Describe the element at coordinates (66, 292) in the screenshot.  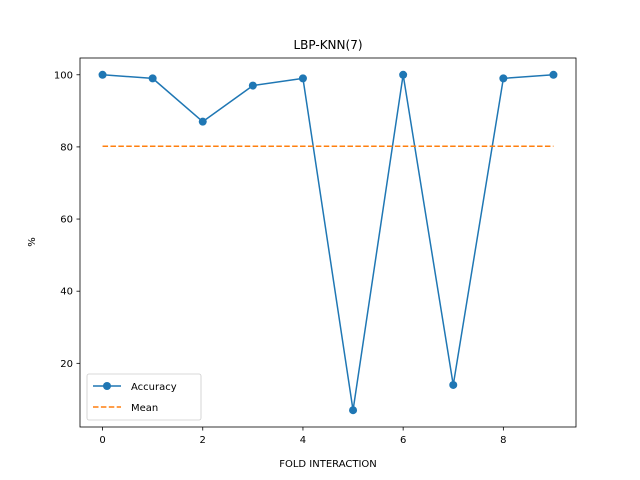
I see `y-tick-label: 40` at that location.